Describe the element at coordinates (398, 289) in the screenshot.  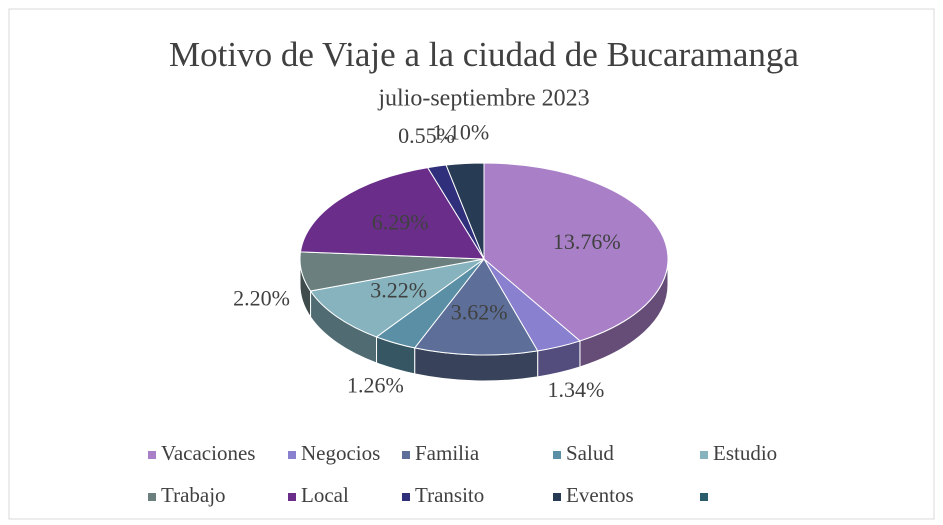
I see `data-label: 3.22%` at that location.